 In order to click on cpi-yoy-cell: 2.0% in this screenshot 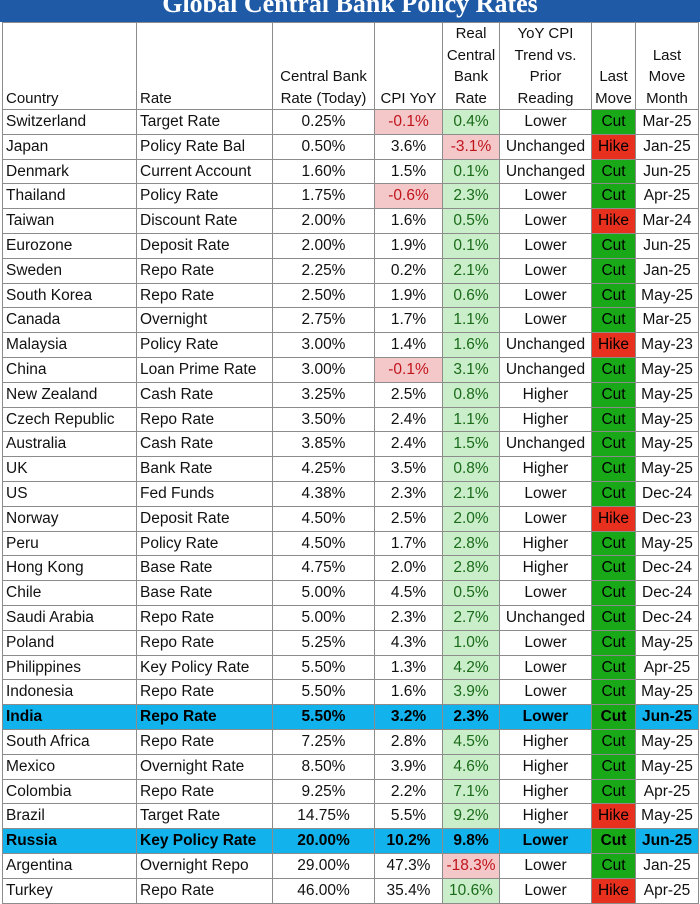, I will do `click(408, 568)`.